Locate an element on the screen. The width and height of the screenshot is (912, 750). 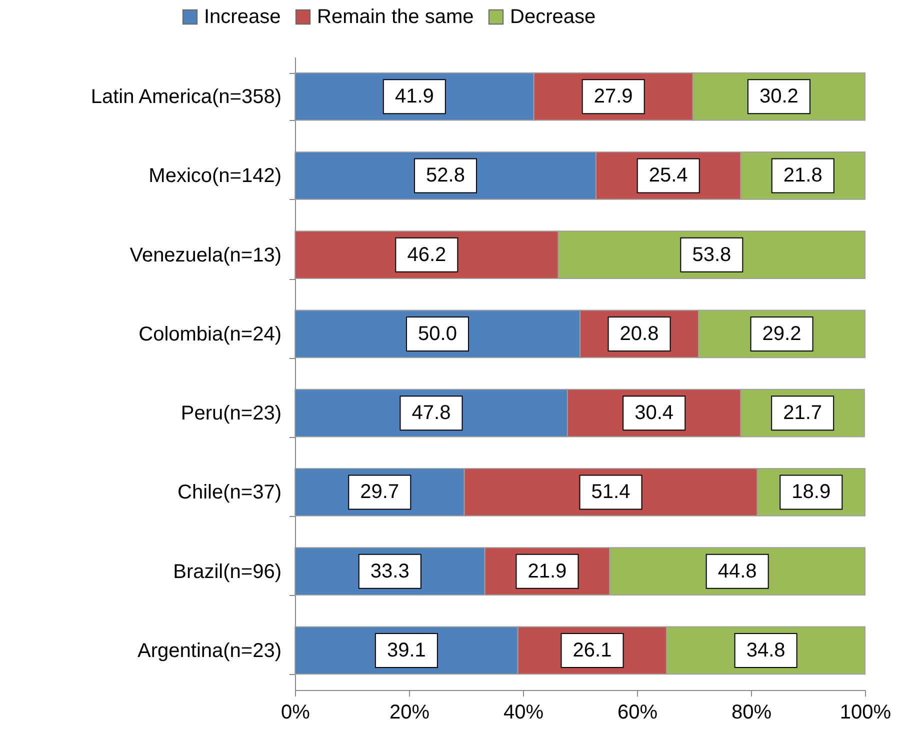
y-tick-label: Brazil(n=96) is located at coordinates (227, 571).